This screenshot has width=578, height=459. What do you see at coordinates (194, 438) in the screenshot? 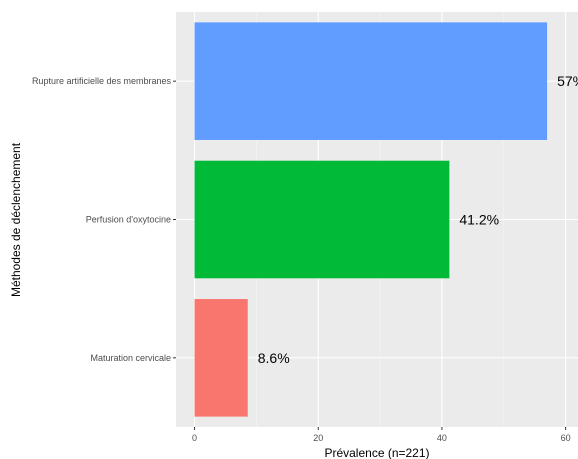
I see `x-tick-label: 0` at bounding box center [194, 438].